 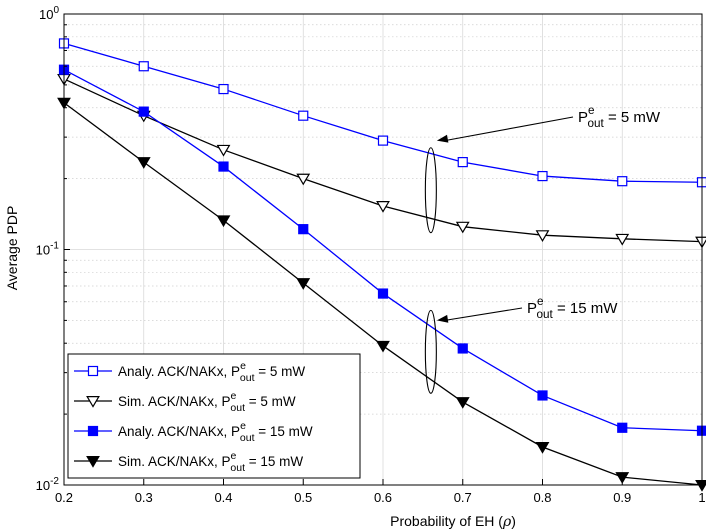 What do you see at coordinates (64, 497) in the screenshot?
I see `x-tick-label: 0.2` at bounding box center [64, 497].